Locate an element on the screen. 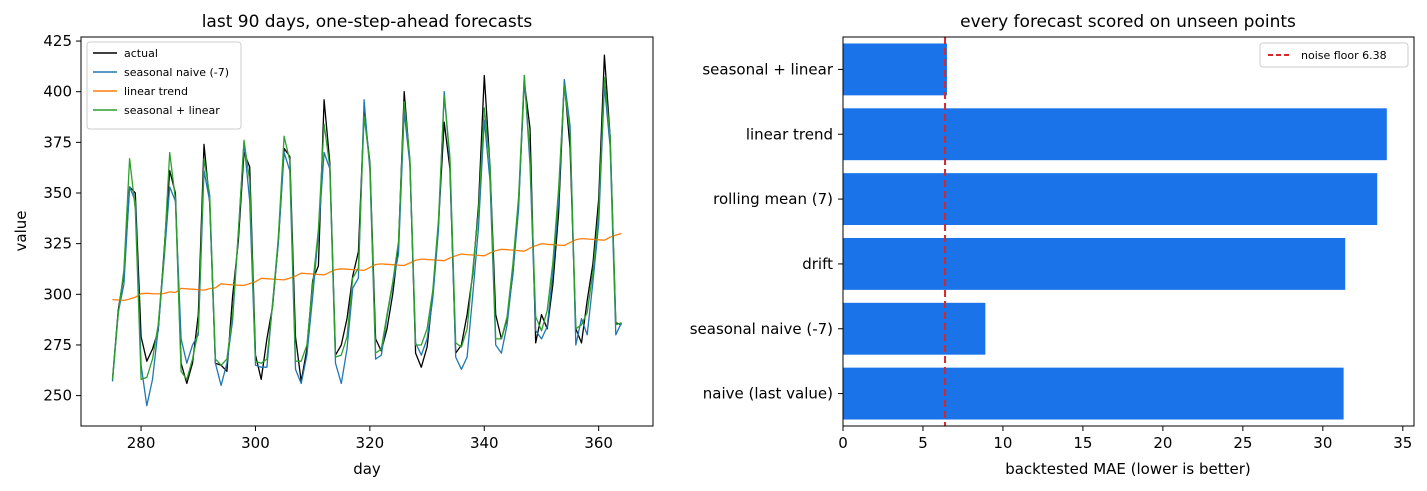 The height and width of the screenshot is (491, 1427). bar-chart-title: every forecast scored on unseen points is located at coordinates (1128, 22).